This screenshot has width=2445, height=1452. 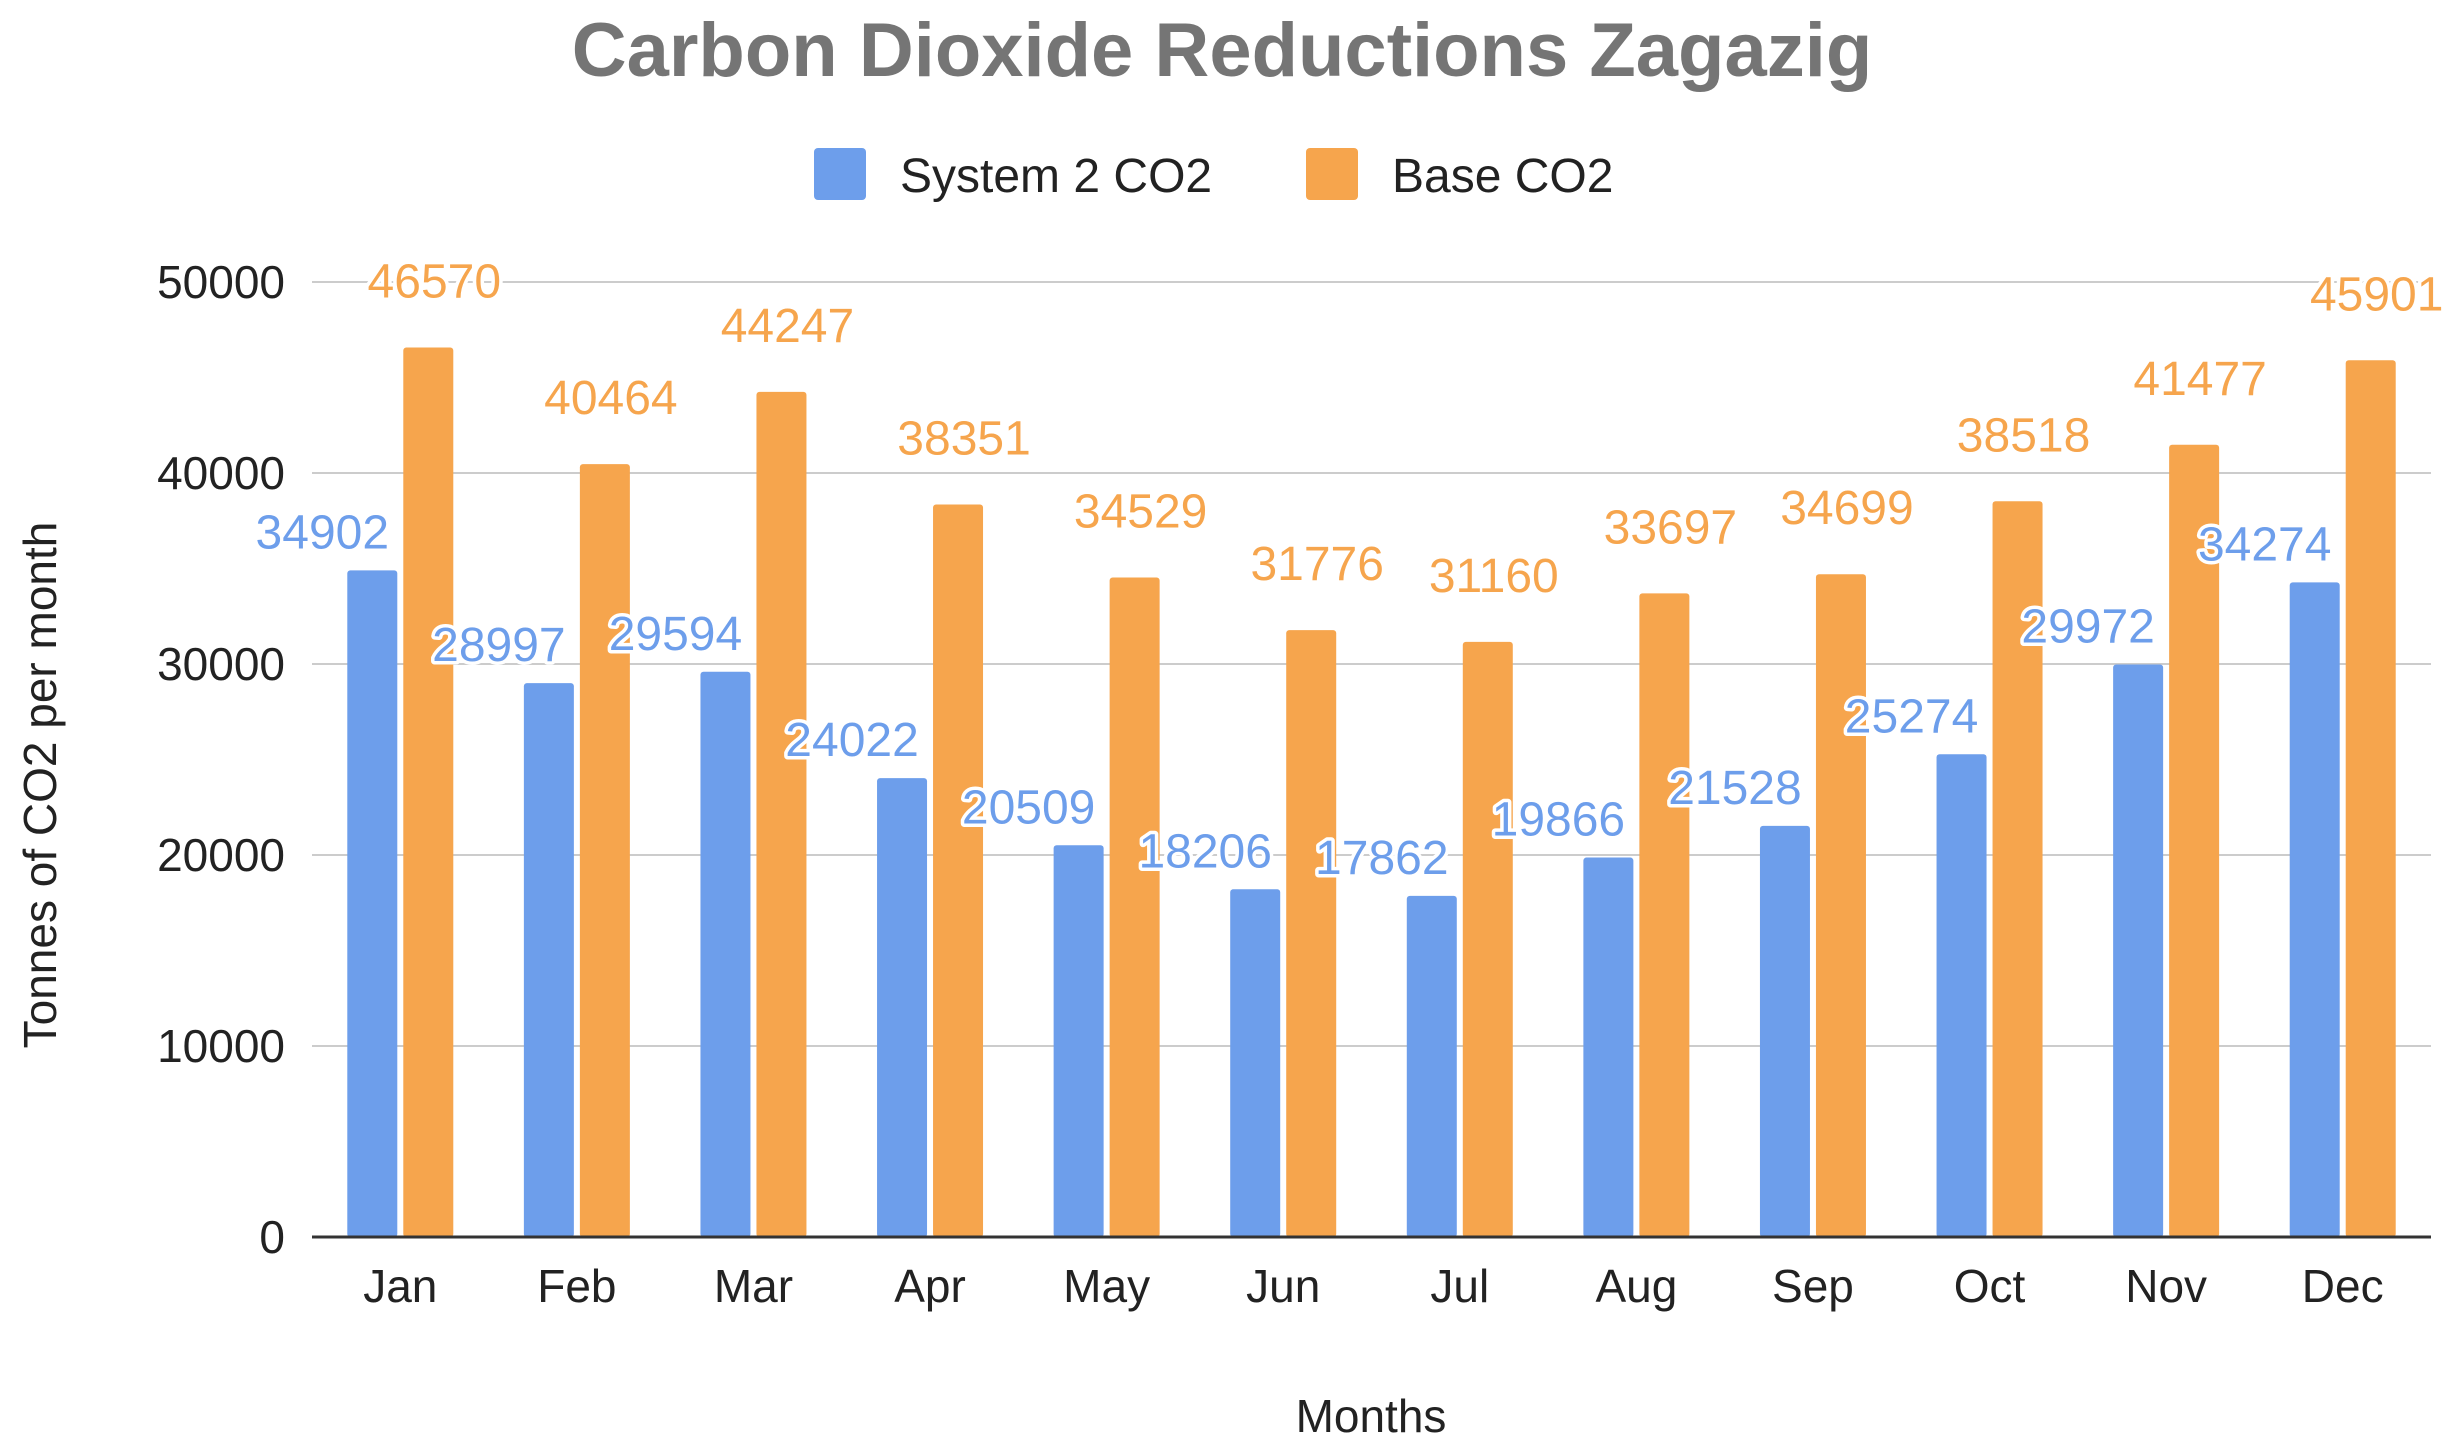 I want to click on x-tick-label-dec: Dec, so click(x=2343, y=1286).